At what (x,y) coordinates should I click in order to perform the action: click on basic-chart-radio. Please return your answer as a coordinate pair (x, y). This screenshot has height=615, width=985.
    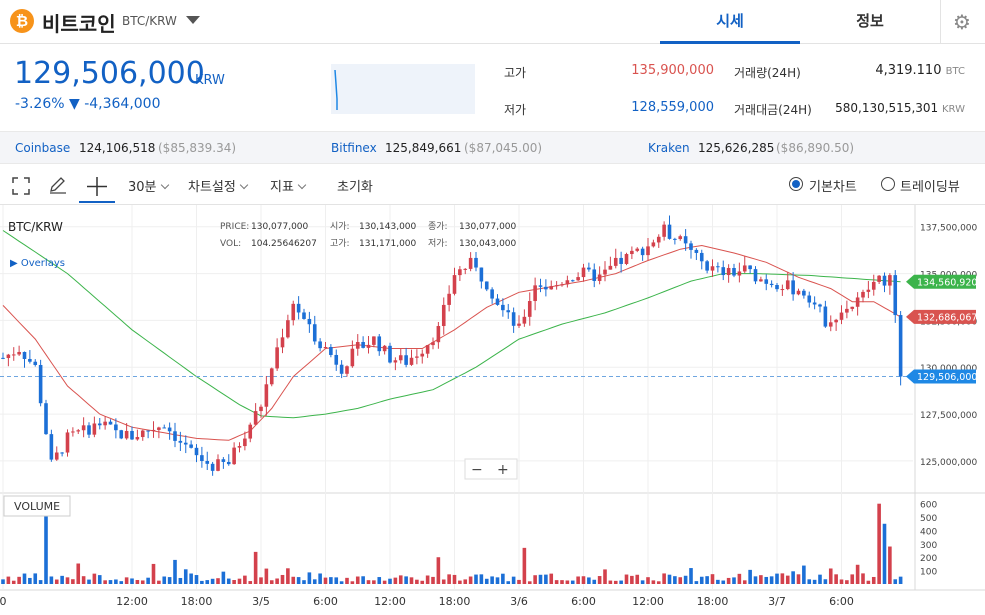
    Looking at the image, I should click on (796, 184).